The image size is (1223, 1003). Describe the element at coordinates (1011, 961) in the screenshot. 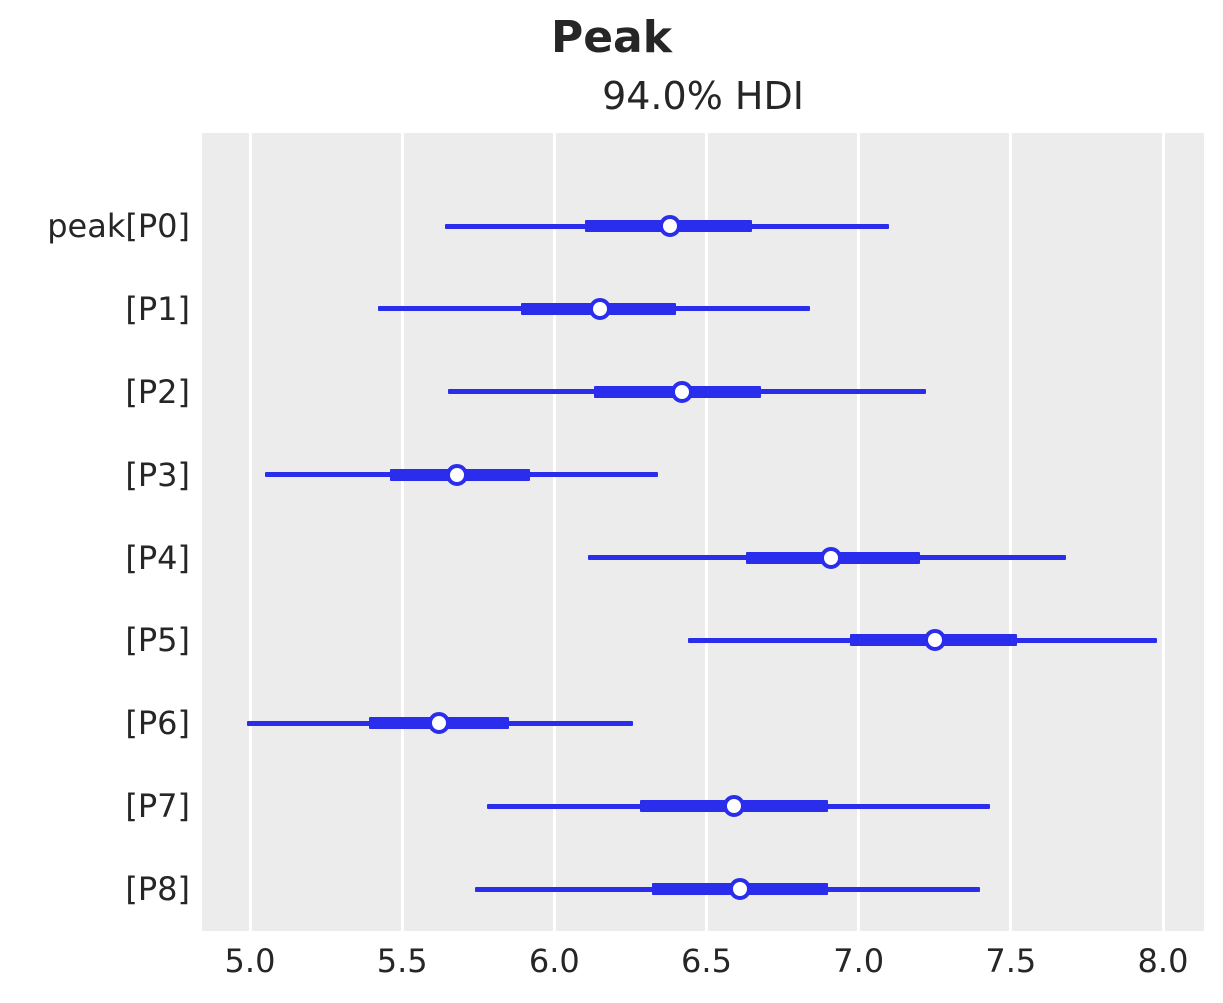

I see `x-tick-label: 7.5` at that location.